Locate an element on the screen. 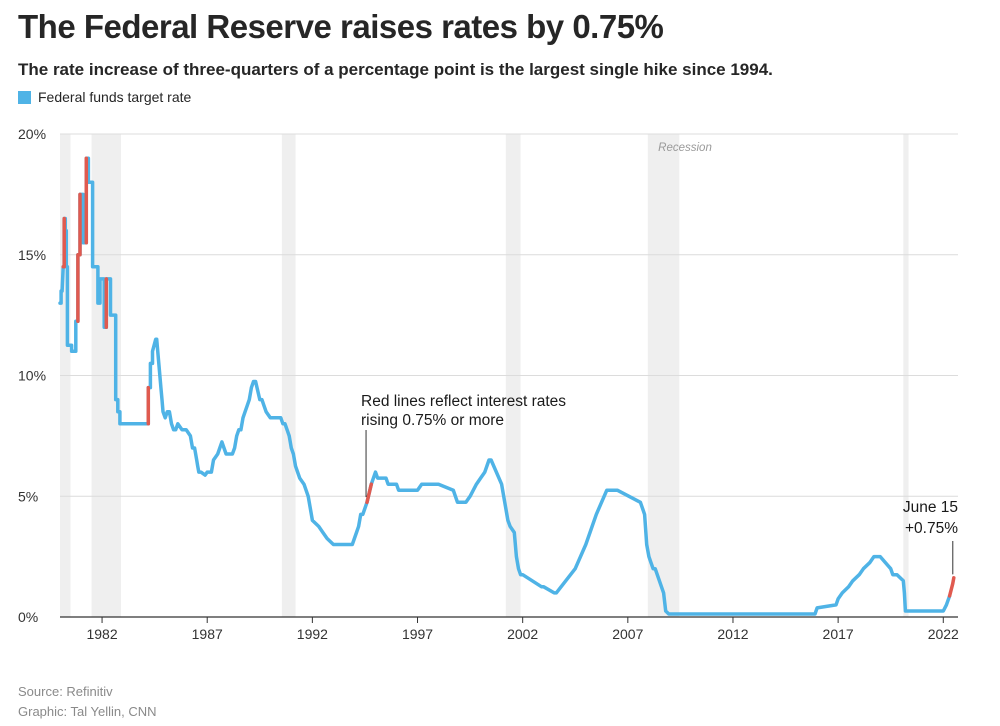 The height and width of the screenshot is (726, 1000). annotation-text: rising 0.75% or more is located at coordinates (432, 420).